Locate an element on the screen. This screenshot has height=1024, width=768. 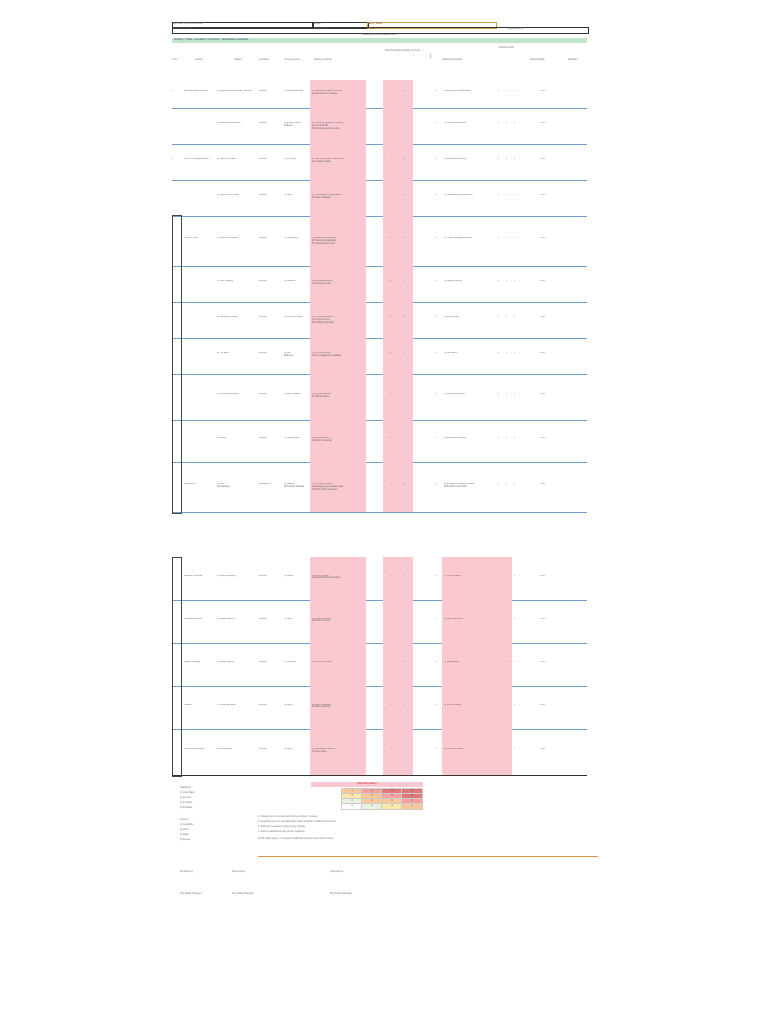
cell-controls: 1) Contractor induction 2) Supervision is located at coordinates (324, 750).